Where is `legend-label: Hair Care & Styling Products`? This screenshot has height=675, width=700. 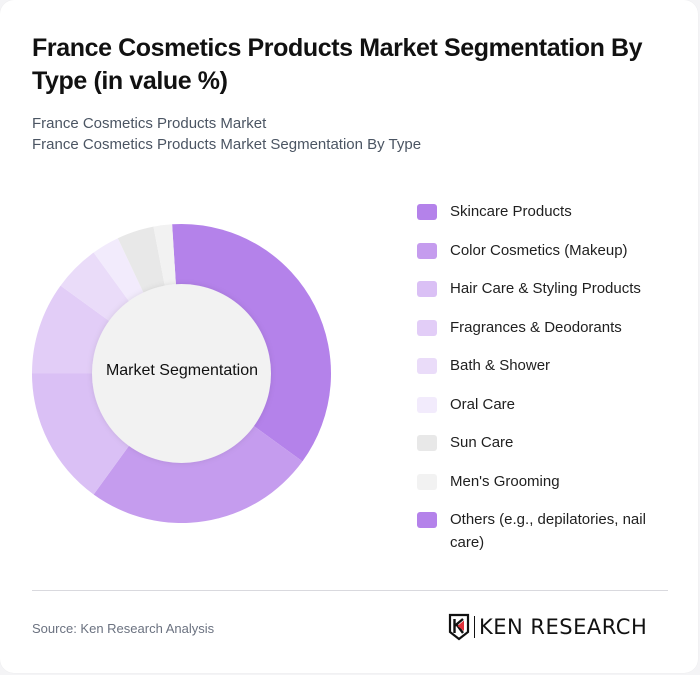 legend-label: Hair Care & Styling Products is located at coordinates (545, 288).